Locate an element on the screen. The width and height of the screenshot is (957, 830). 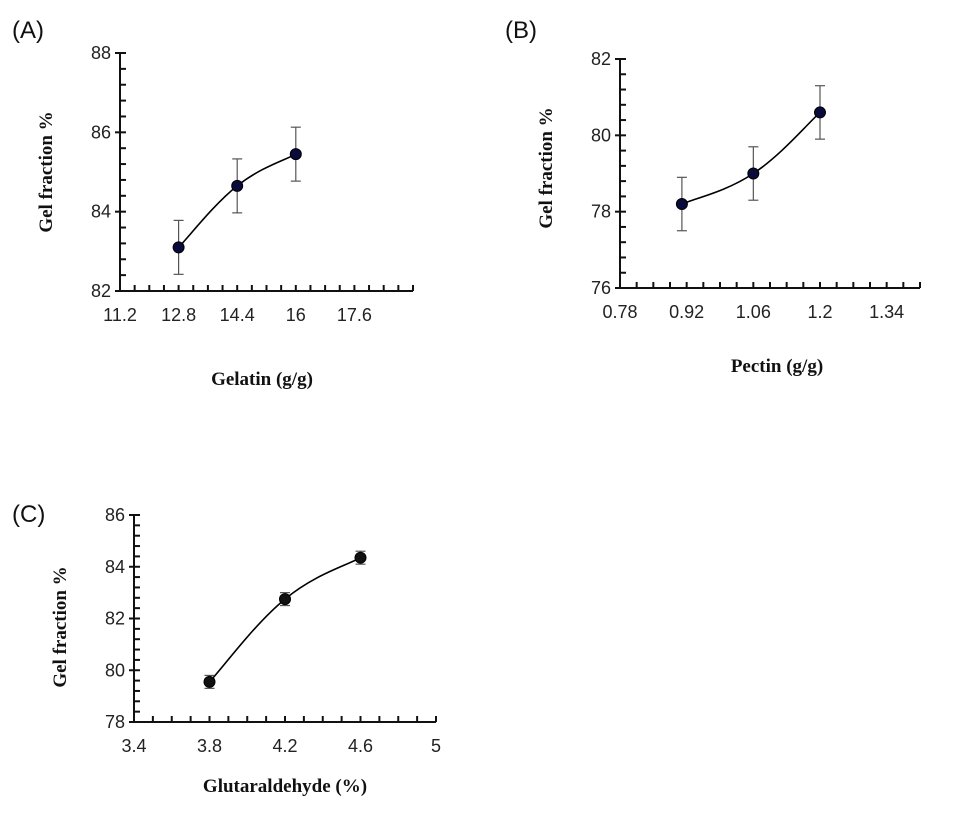
panel-a-x-tick-label: 11.2 is located at coordinates (120, 315).